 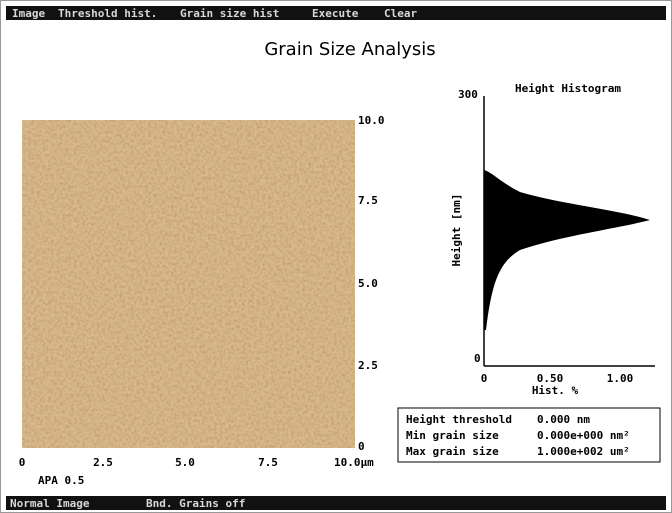 What do you see at coordinates (268, 462) in the screenshot?
I see `x-tick-label: 7.5` at bounding box center [268, 462].